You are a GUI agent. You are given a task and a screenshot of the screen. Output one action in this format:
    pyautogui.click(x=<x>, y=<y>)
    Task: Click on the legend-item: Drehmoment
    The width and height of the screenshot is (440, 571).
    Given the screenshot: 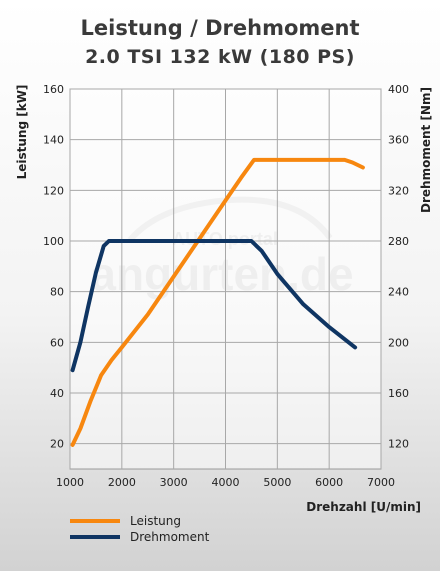 What is the action you would take?
    pyautogui.click(x=139, y=537)
    